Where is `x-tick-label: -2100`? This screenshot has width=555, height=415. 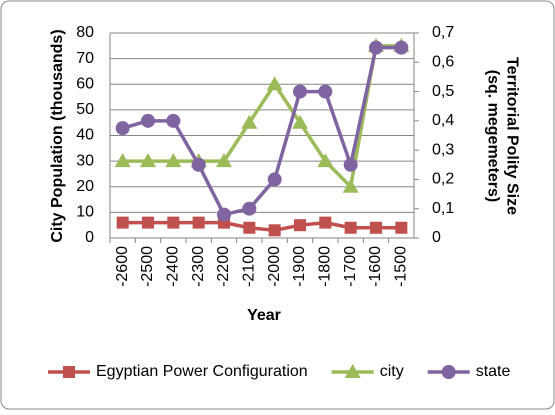 x-tick-label: -2100 is located at coordinates (249, 266).